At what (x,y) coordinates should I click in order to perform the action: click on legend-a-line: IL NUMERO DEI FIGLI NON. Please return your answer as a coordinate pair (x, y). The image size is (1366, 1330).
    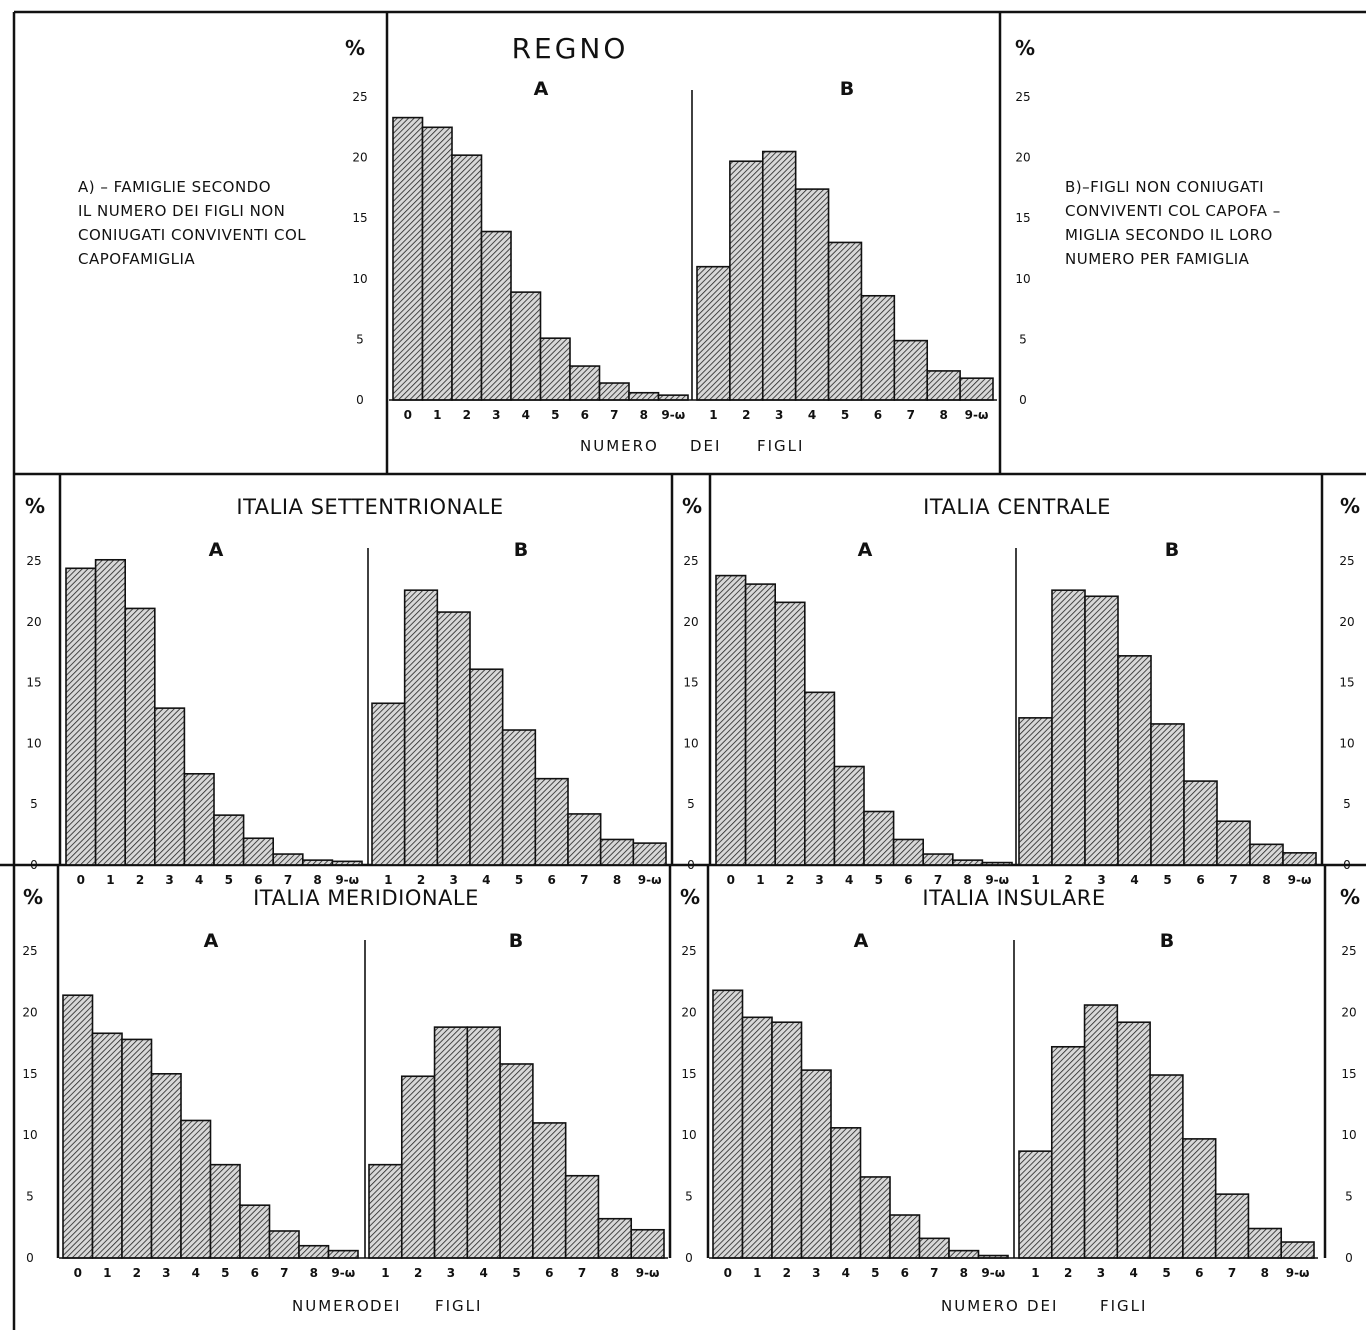
    Looking at the image, I should click on (181, 211).